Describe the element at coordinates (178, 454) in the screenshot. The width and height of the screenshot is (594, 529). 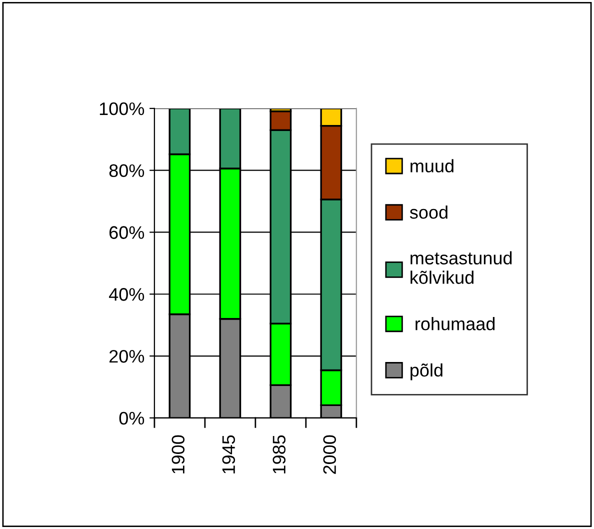
I see `x-tick-label: 1900` at that location.